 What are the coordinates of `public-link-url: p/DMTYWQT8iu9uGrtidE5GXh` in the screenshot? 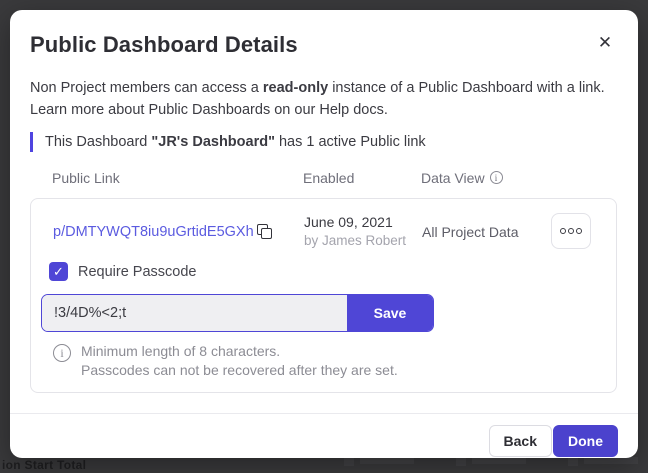 It's located at (153, 232).